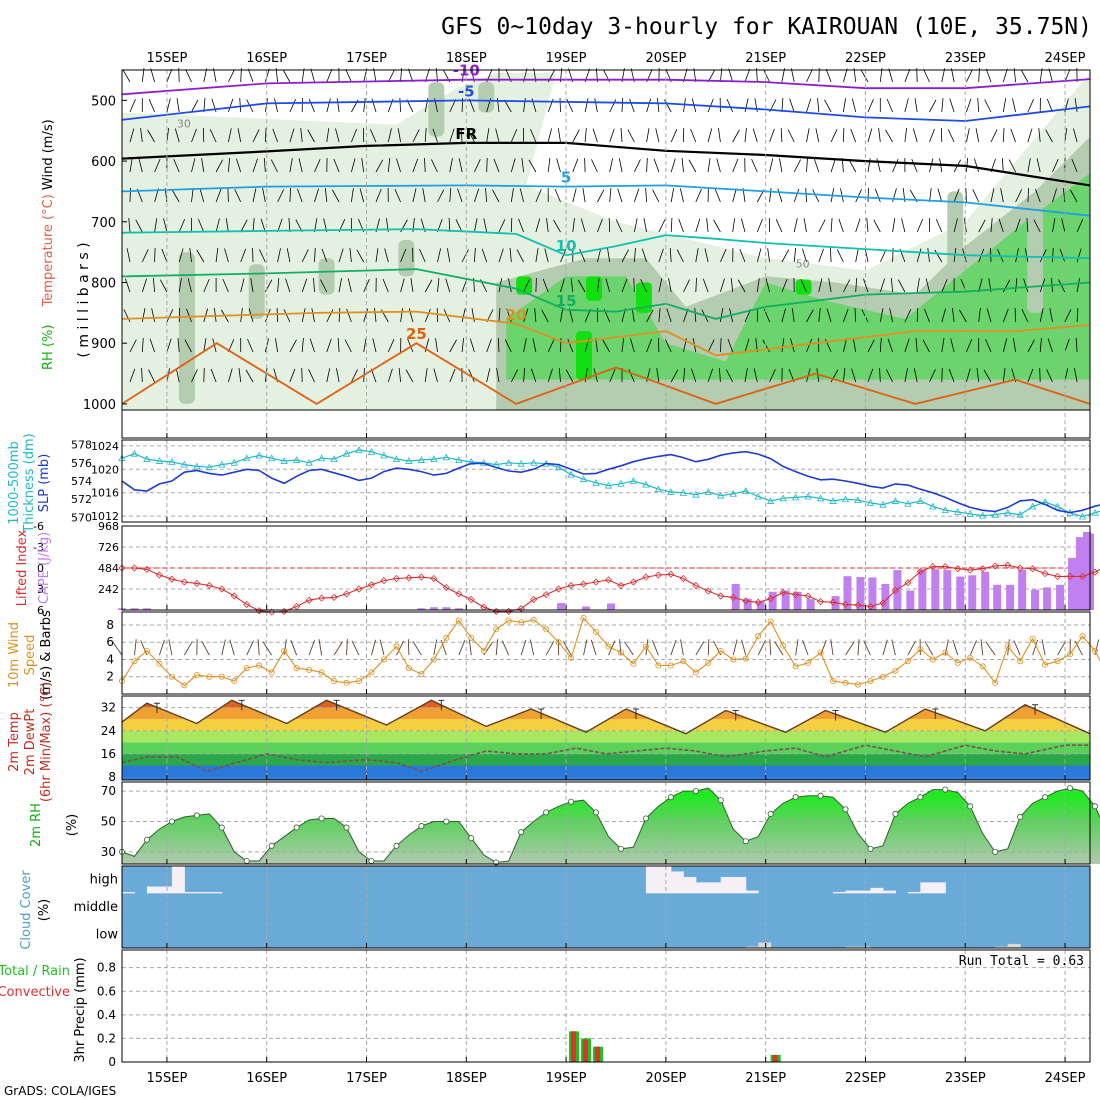  I want to click on top-day-label: 19SEP, so click(566, 58).